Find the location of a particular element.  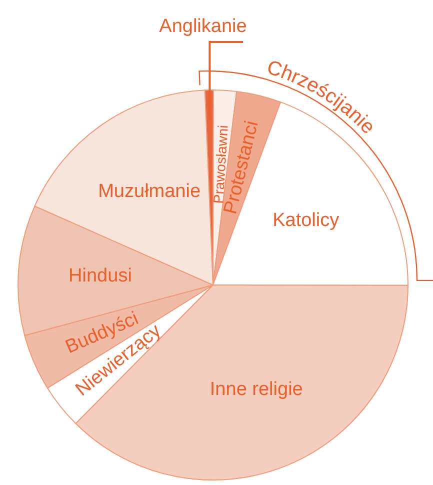

slice-label: Muzułmanie is located at coordinates (149, 191).